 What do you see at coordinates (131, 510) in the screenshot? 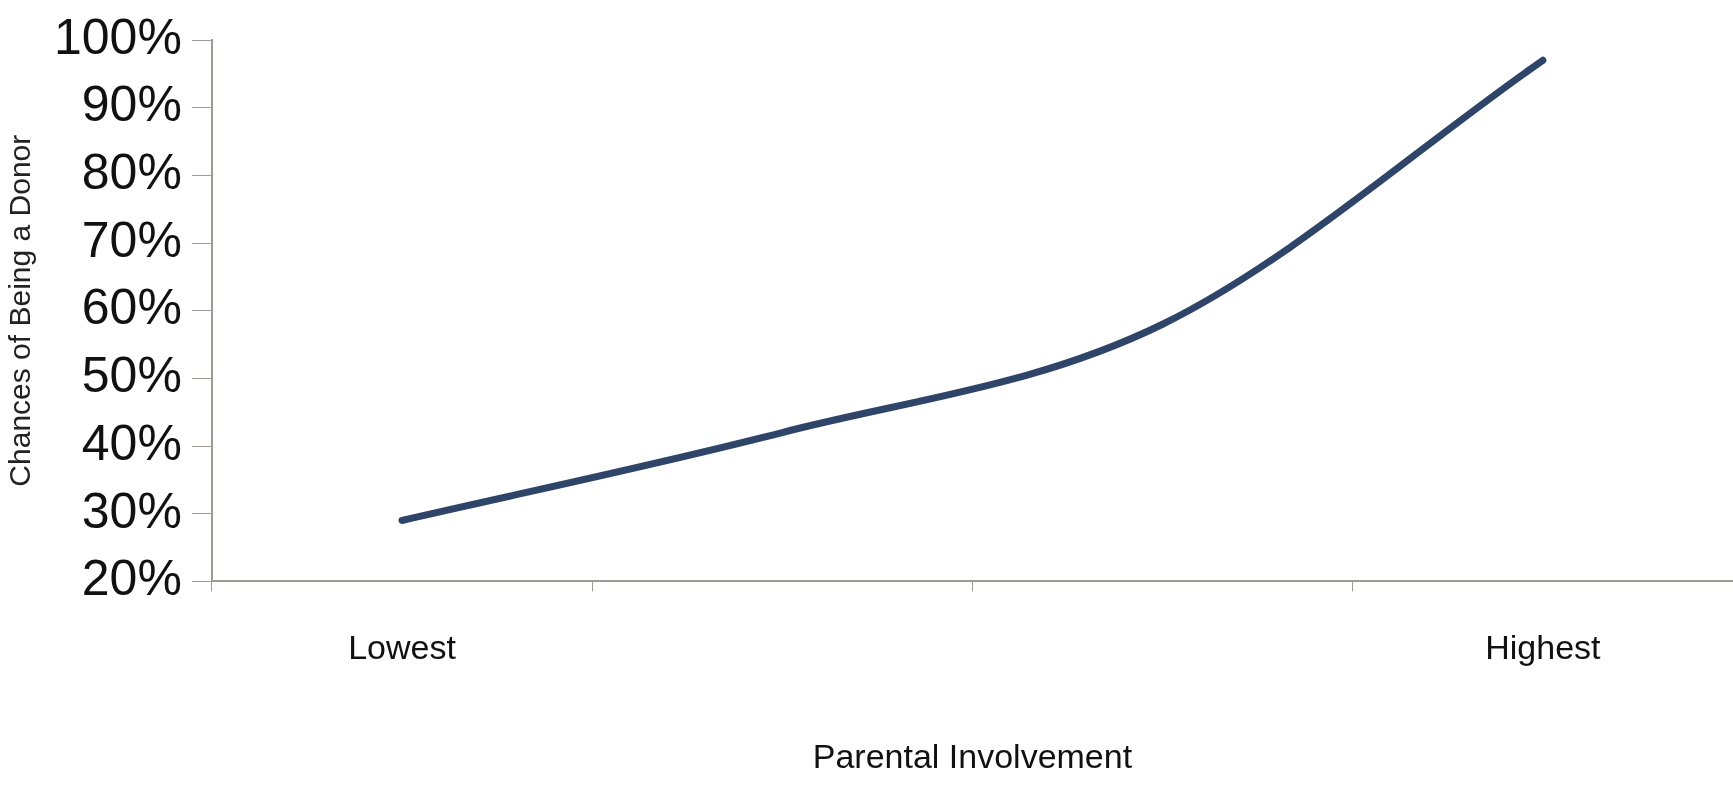
I see `y-tick-label: 30%` at bounding box center [131, 510].